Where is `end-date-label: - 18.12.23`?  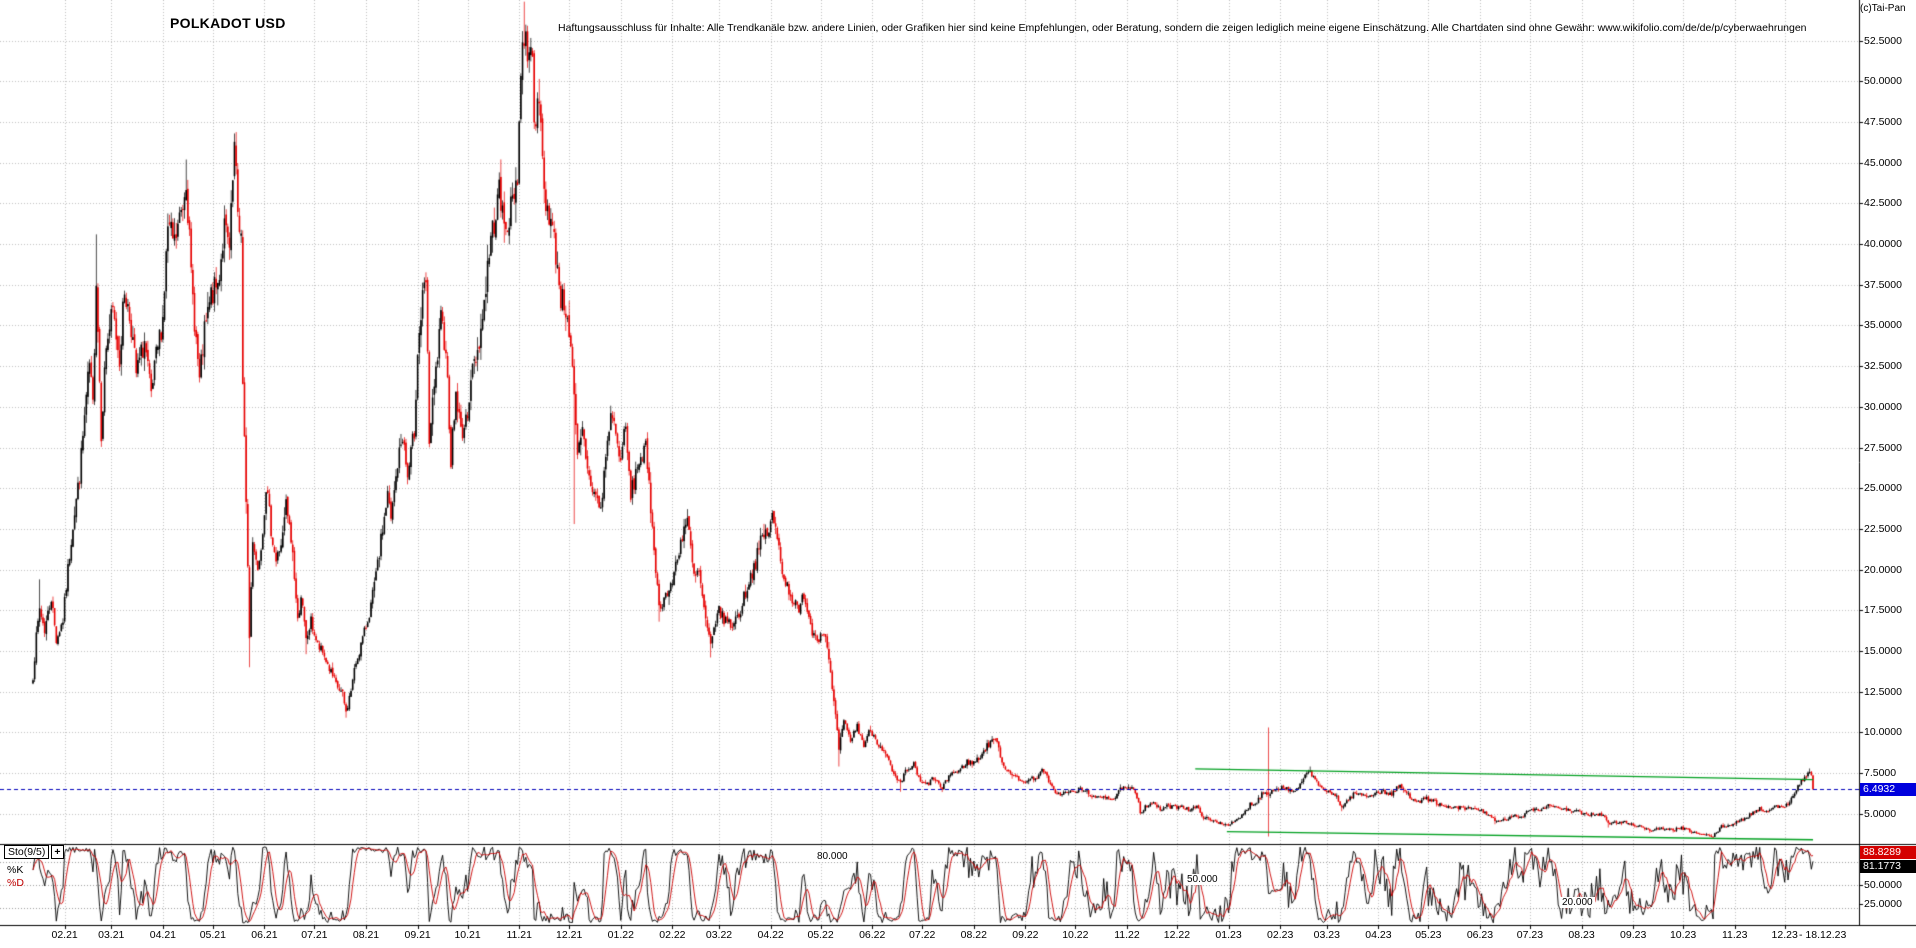
end-date-label: - 18.12.23 is located at coordinates (1823, 935).